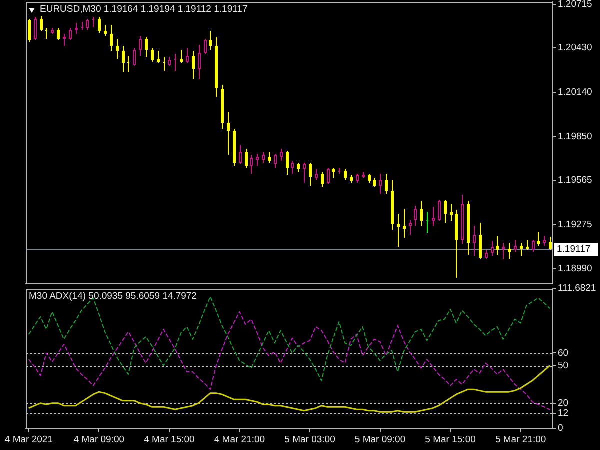 The width and height of the screenshot is (600, 450). What do you see at coordinates (575, 180) in the screenshot?
I see `y-tick-label: 1.19565` at bounding box center [575, 180].